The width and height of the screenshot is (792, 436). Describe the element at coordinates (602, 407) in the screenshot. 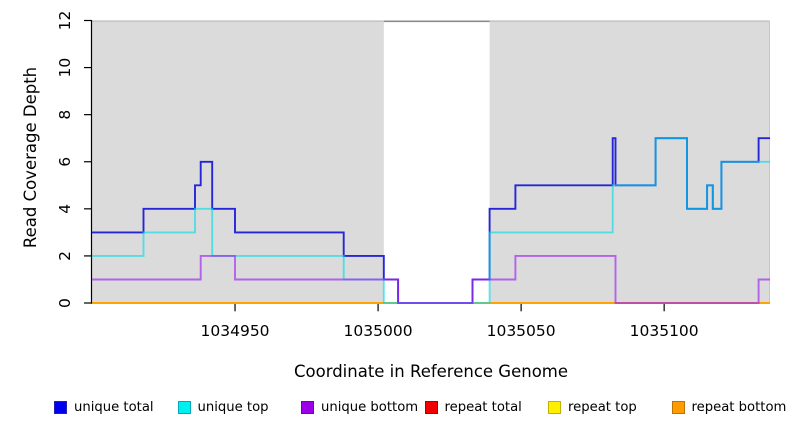

I see `legend-label: repeat top` at that location.